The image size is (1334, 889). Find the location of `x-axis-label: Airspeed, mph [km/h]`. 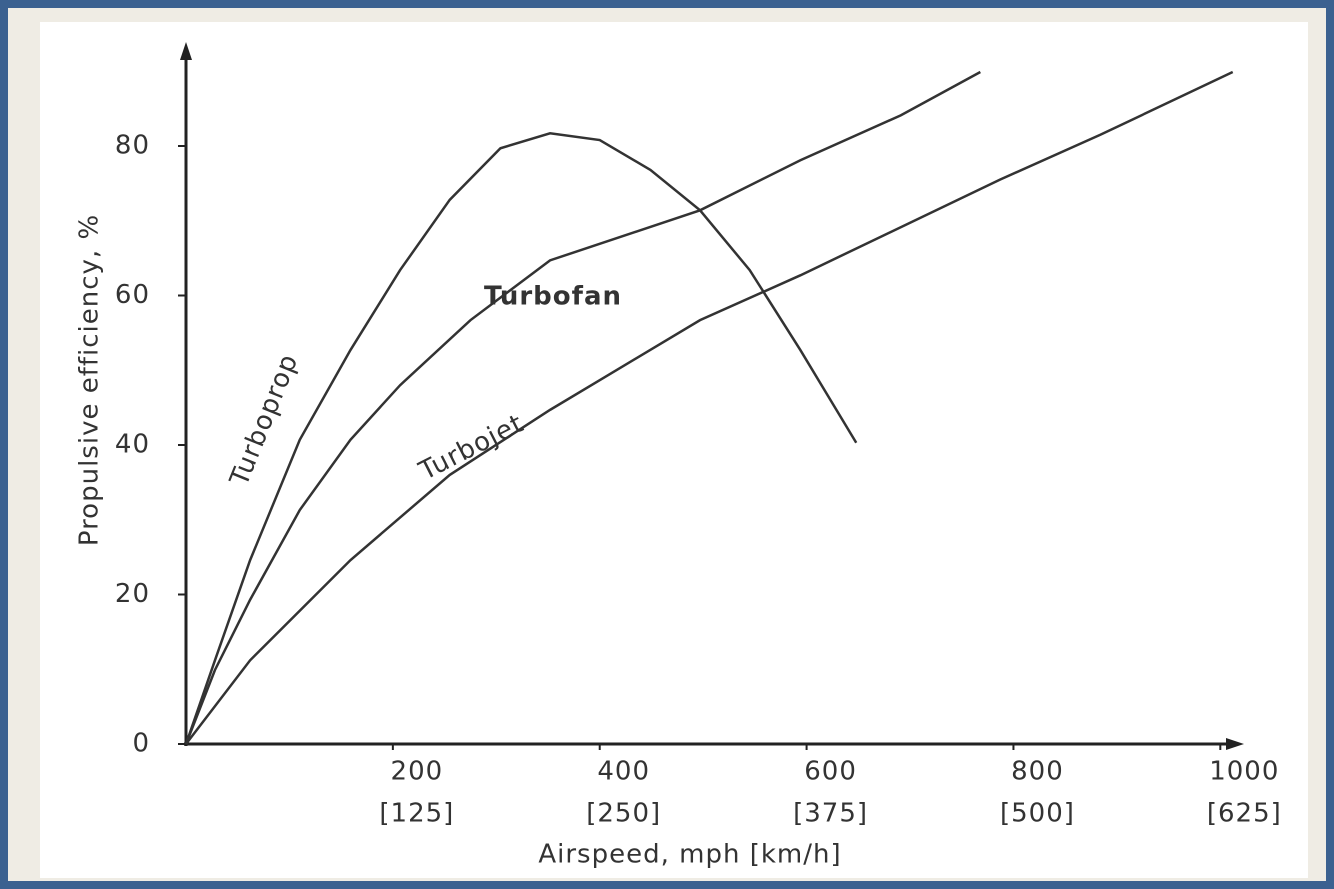

x-axis-label: Airspeed, mph [km/h] is located at coordinates (689, 855).